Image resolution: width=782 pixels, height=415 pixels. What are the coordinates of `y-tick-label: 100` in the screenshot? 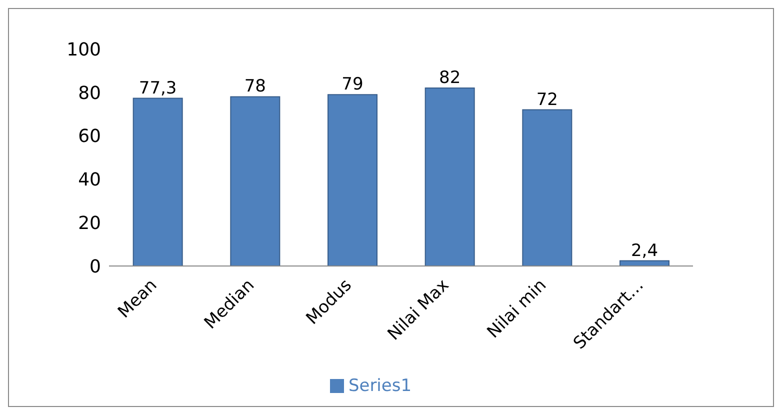 It's located at (83, 49).